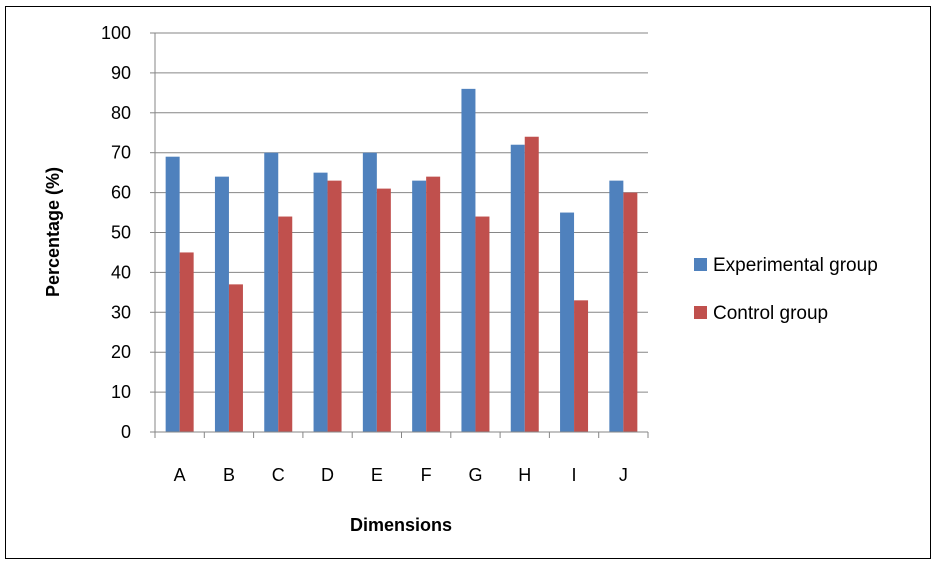 Image resolution: width=937 pixels, height=565 pixels. Describe the element at coordinates (121, 272) in the screenshot. I see `y-tick-label: 40` at that location.